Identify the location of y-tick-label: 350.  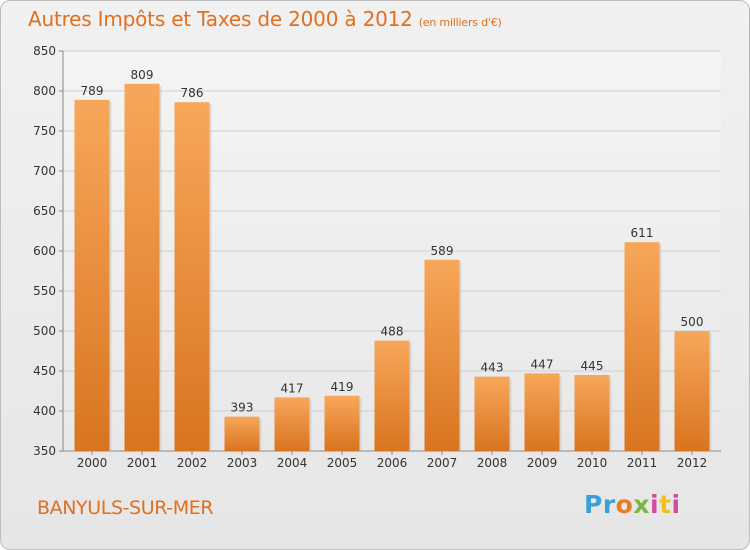
(44, 451).